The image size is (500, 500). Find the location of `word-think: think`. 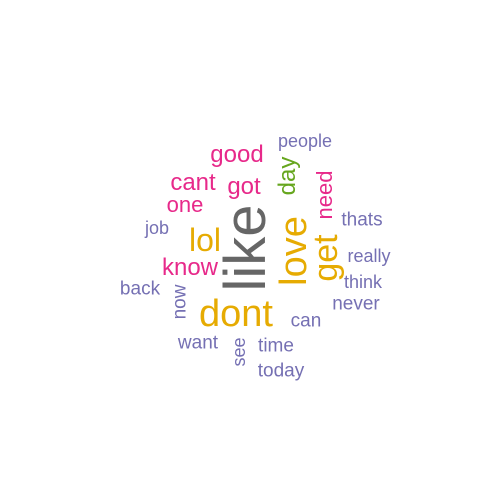

word-think: think is located at coordinates (363, 282).